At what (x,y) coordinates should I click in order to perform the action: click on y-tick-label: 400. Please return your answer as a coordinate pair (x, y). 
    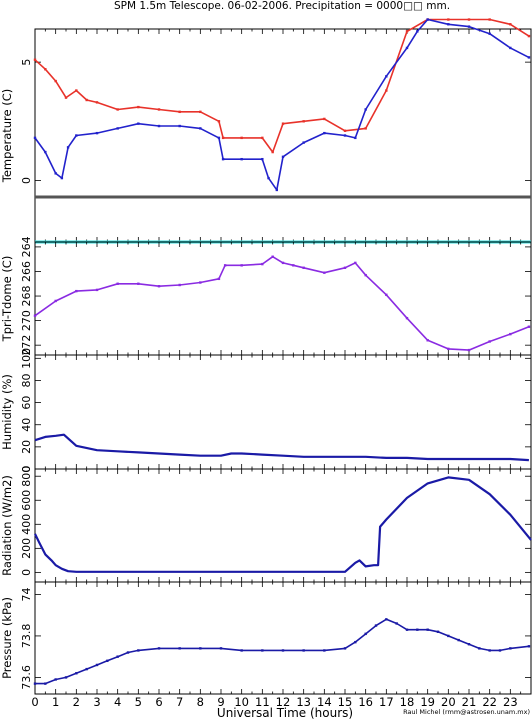
    Looking at the image, I should click on (26, 524).